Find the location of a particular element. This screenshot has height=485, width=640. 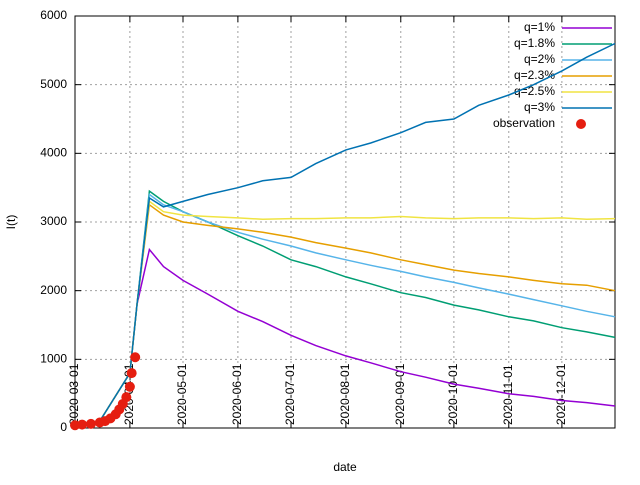

x-axis-label: date is located at coordinates (345, 467).